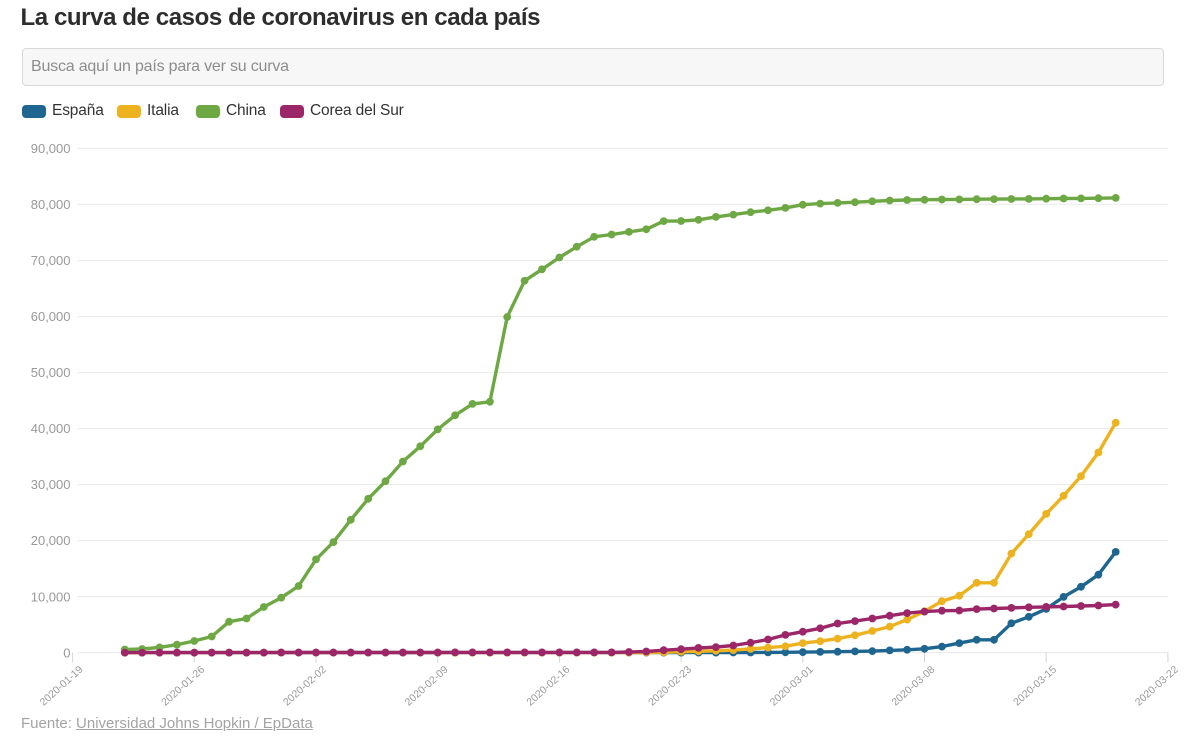 The width and height of the screenshot is (1200, 753). Describe the element at coordinates (66, 652) in the screenshot. I see `svg-text: 0` at that location.